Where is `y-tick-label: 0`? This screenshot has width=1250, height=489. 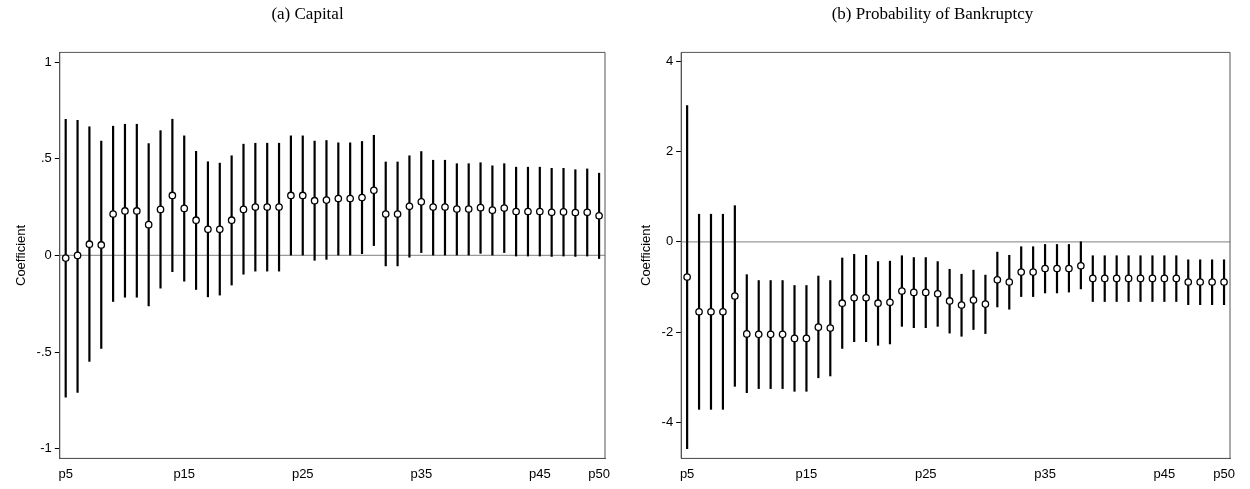
y-tick-label: 0 is located at coordinates (48, 254).